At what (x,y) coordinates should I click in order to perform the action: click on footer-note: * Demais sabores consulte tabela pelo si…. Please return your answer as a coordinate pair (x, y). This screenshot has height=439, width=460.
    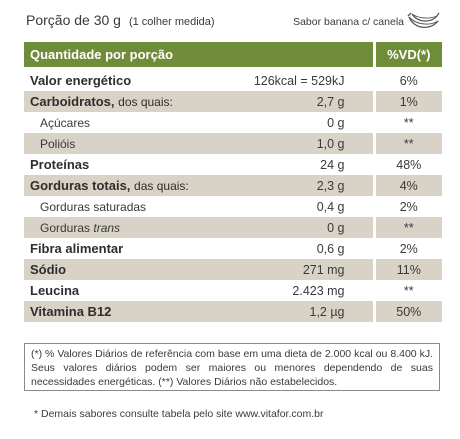
    Looking at the image, I should click on (179, 414).